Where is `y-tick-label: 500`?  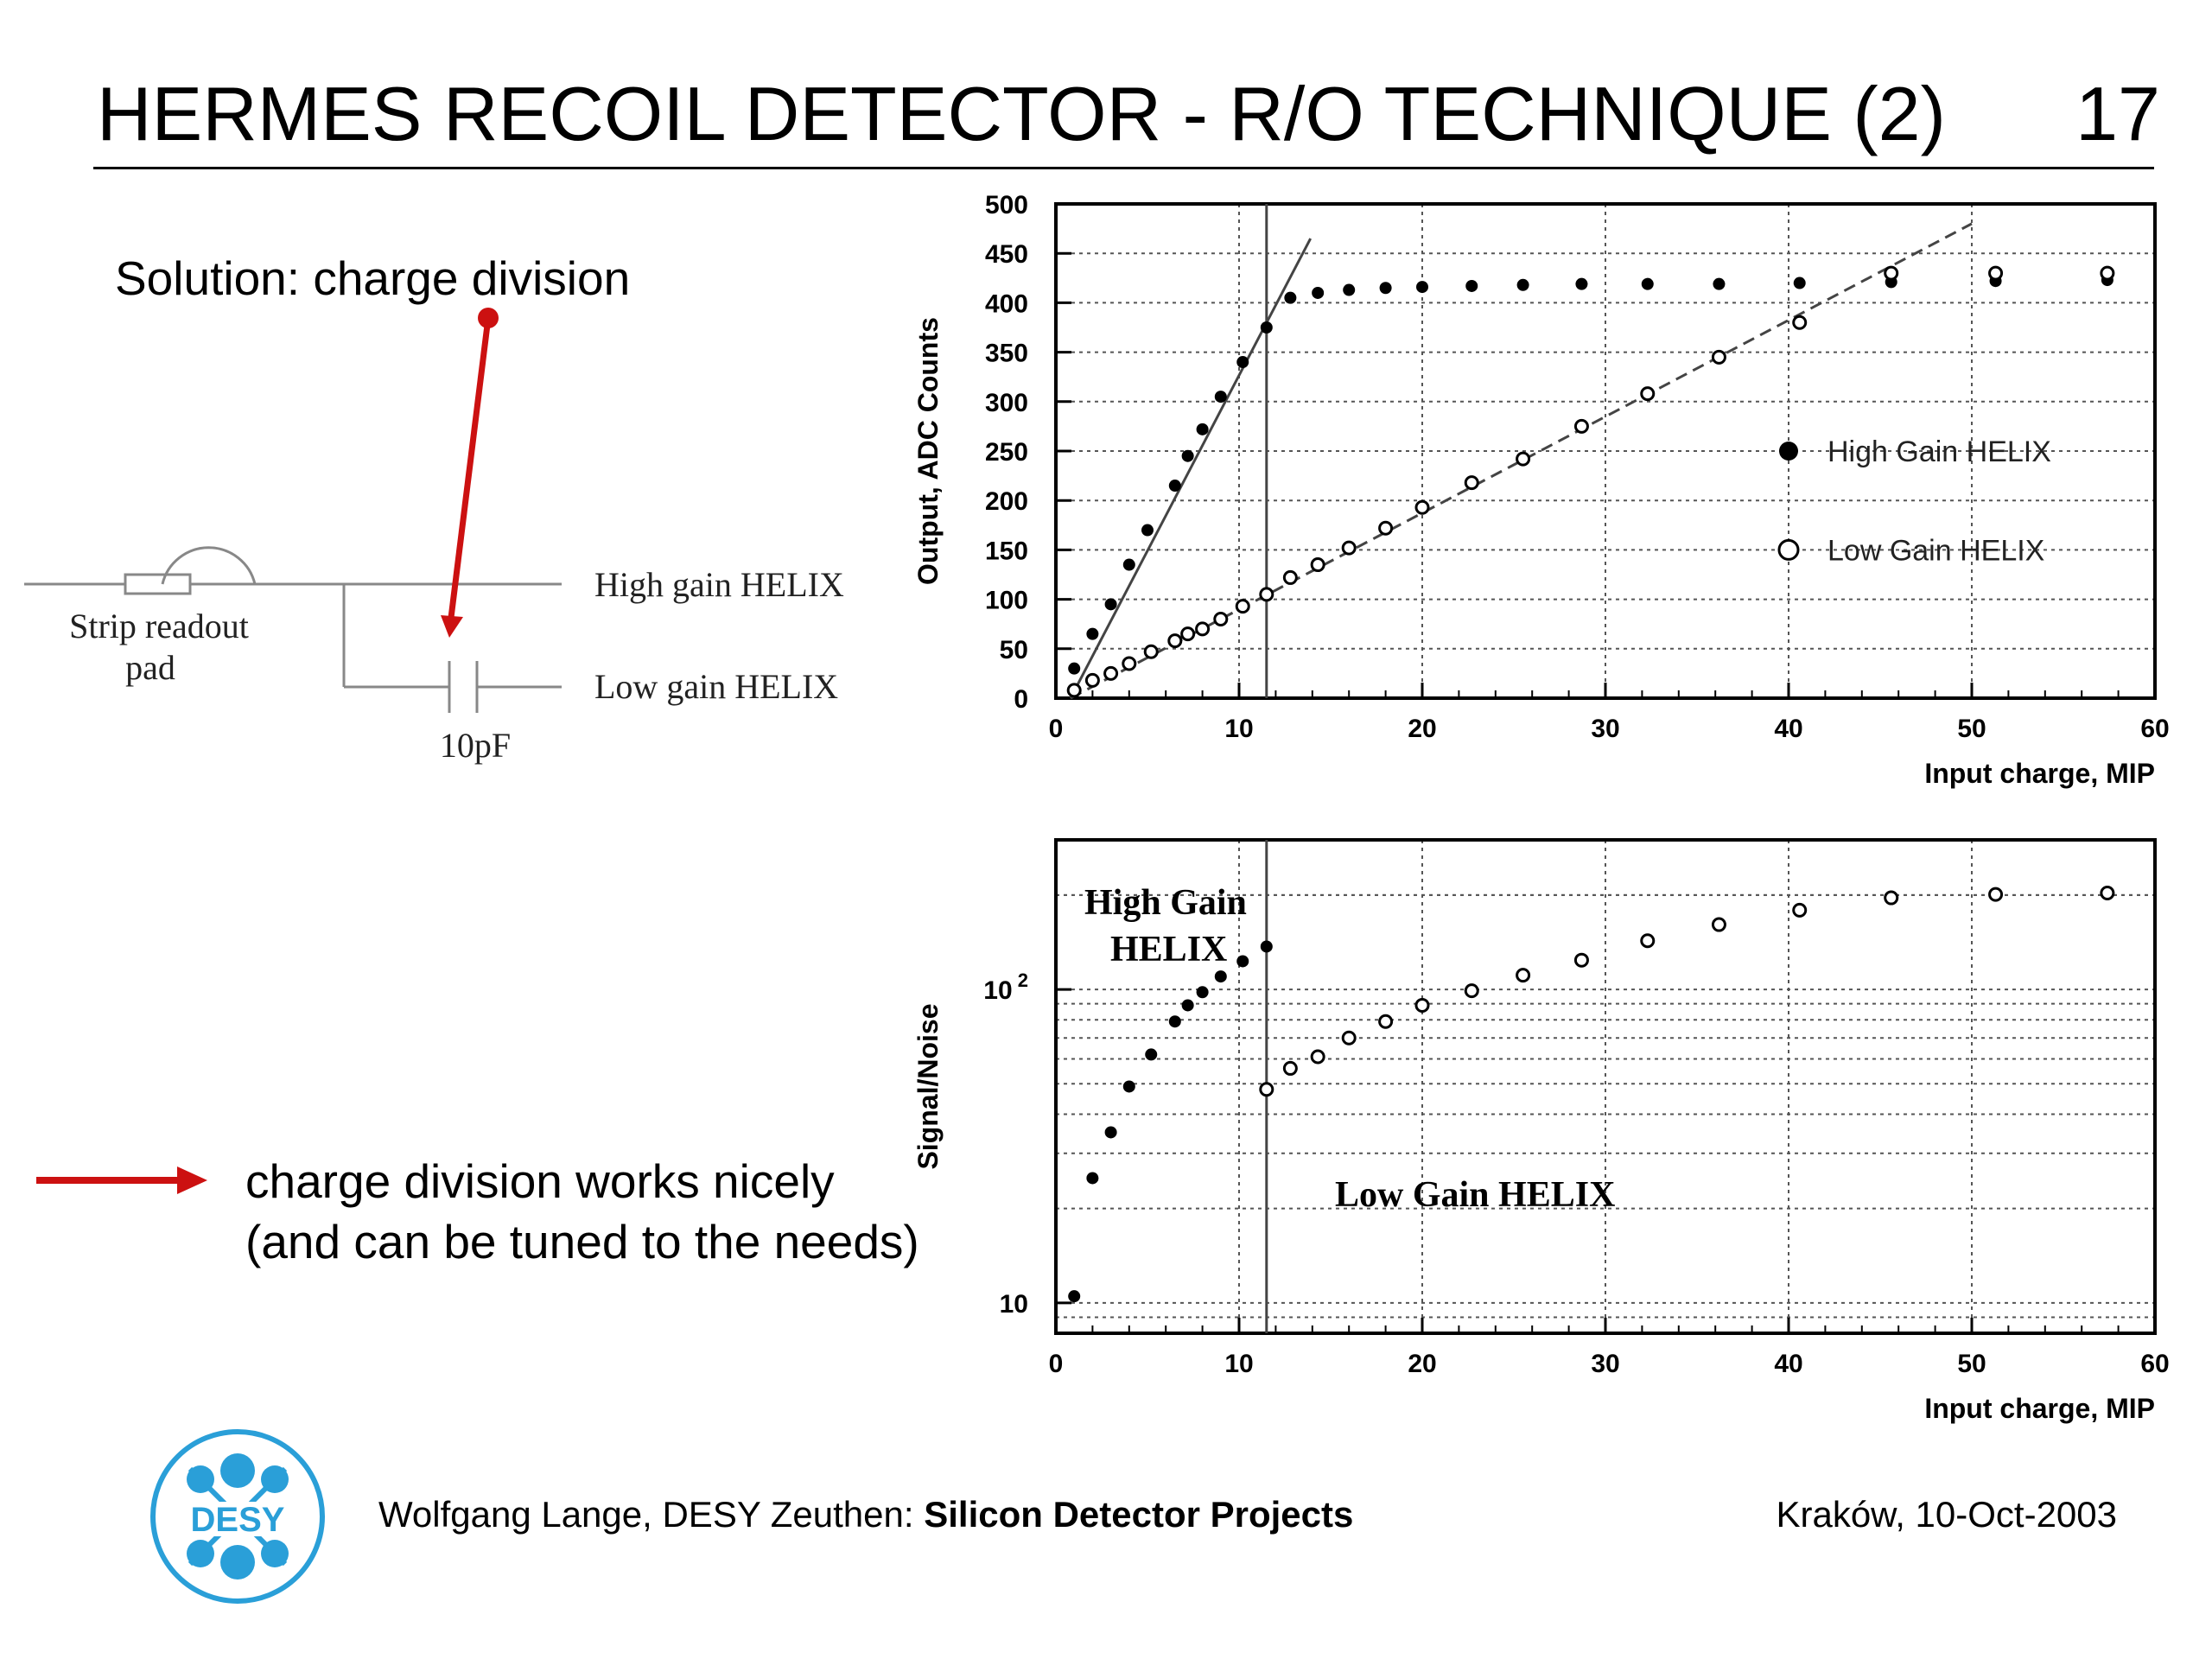
y-tick-label: 500 is located at coordinates (1006, 205).